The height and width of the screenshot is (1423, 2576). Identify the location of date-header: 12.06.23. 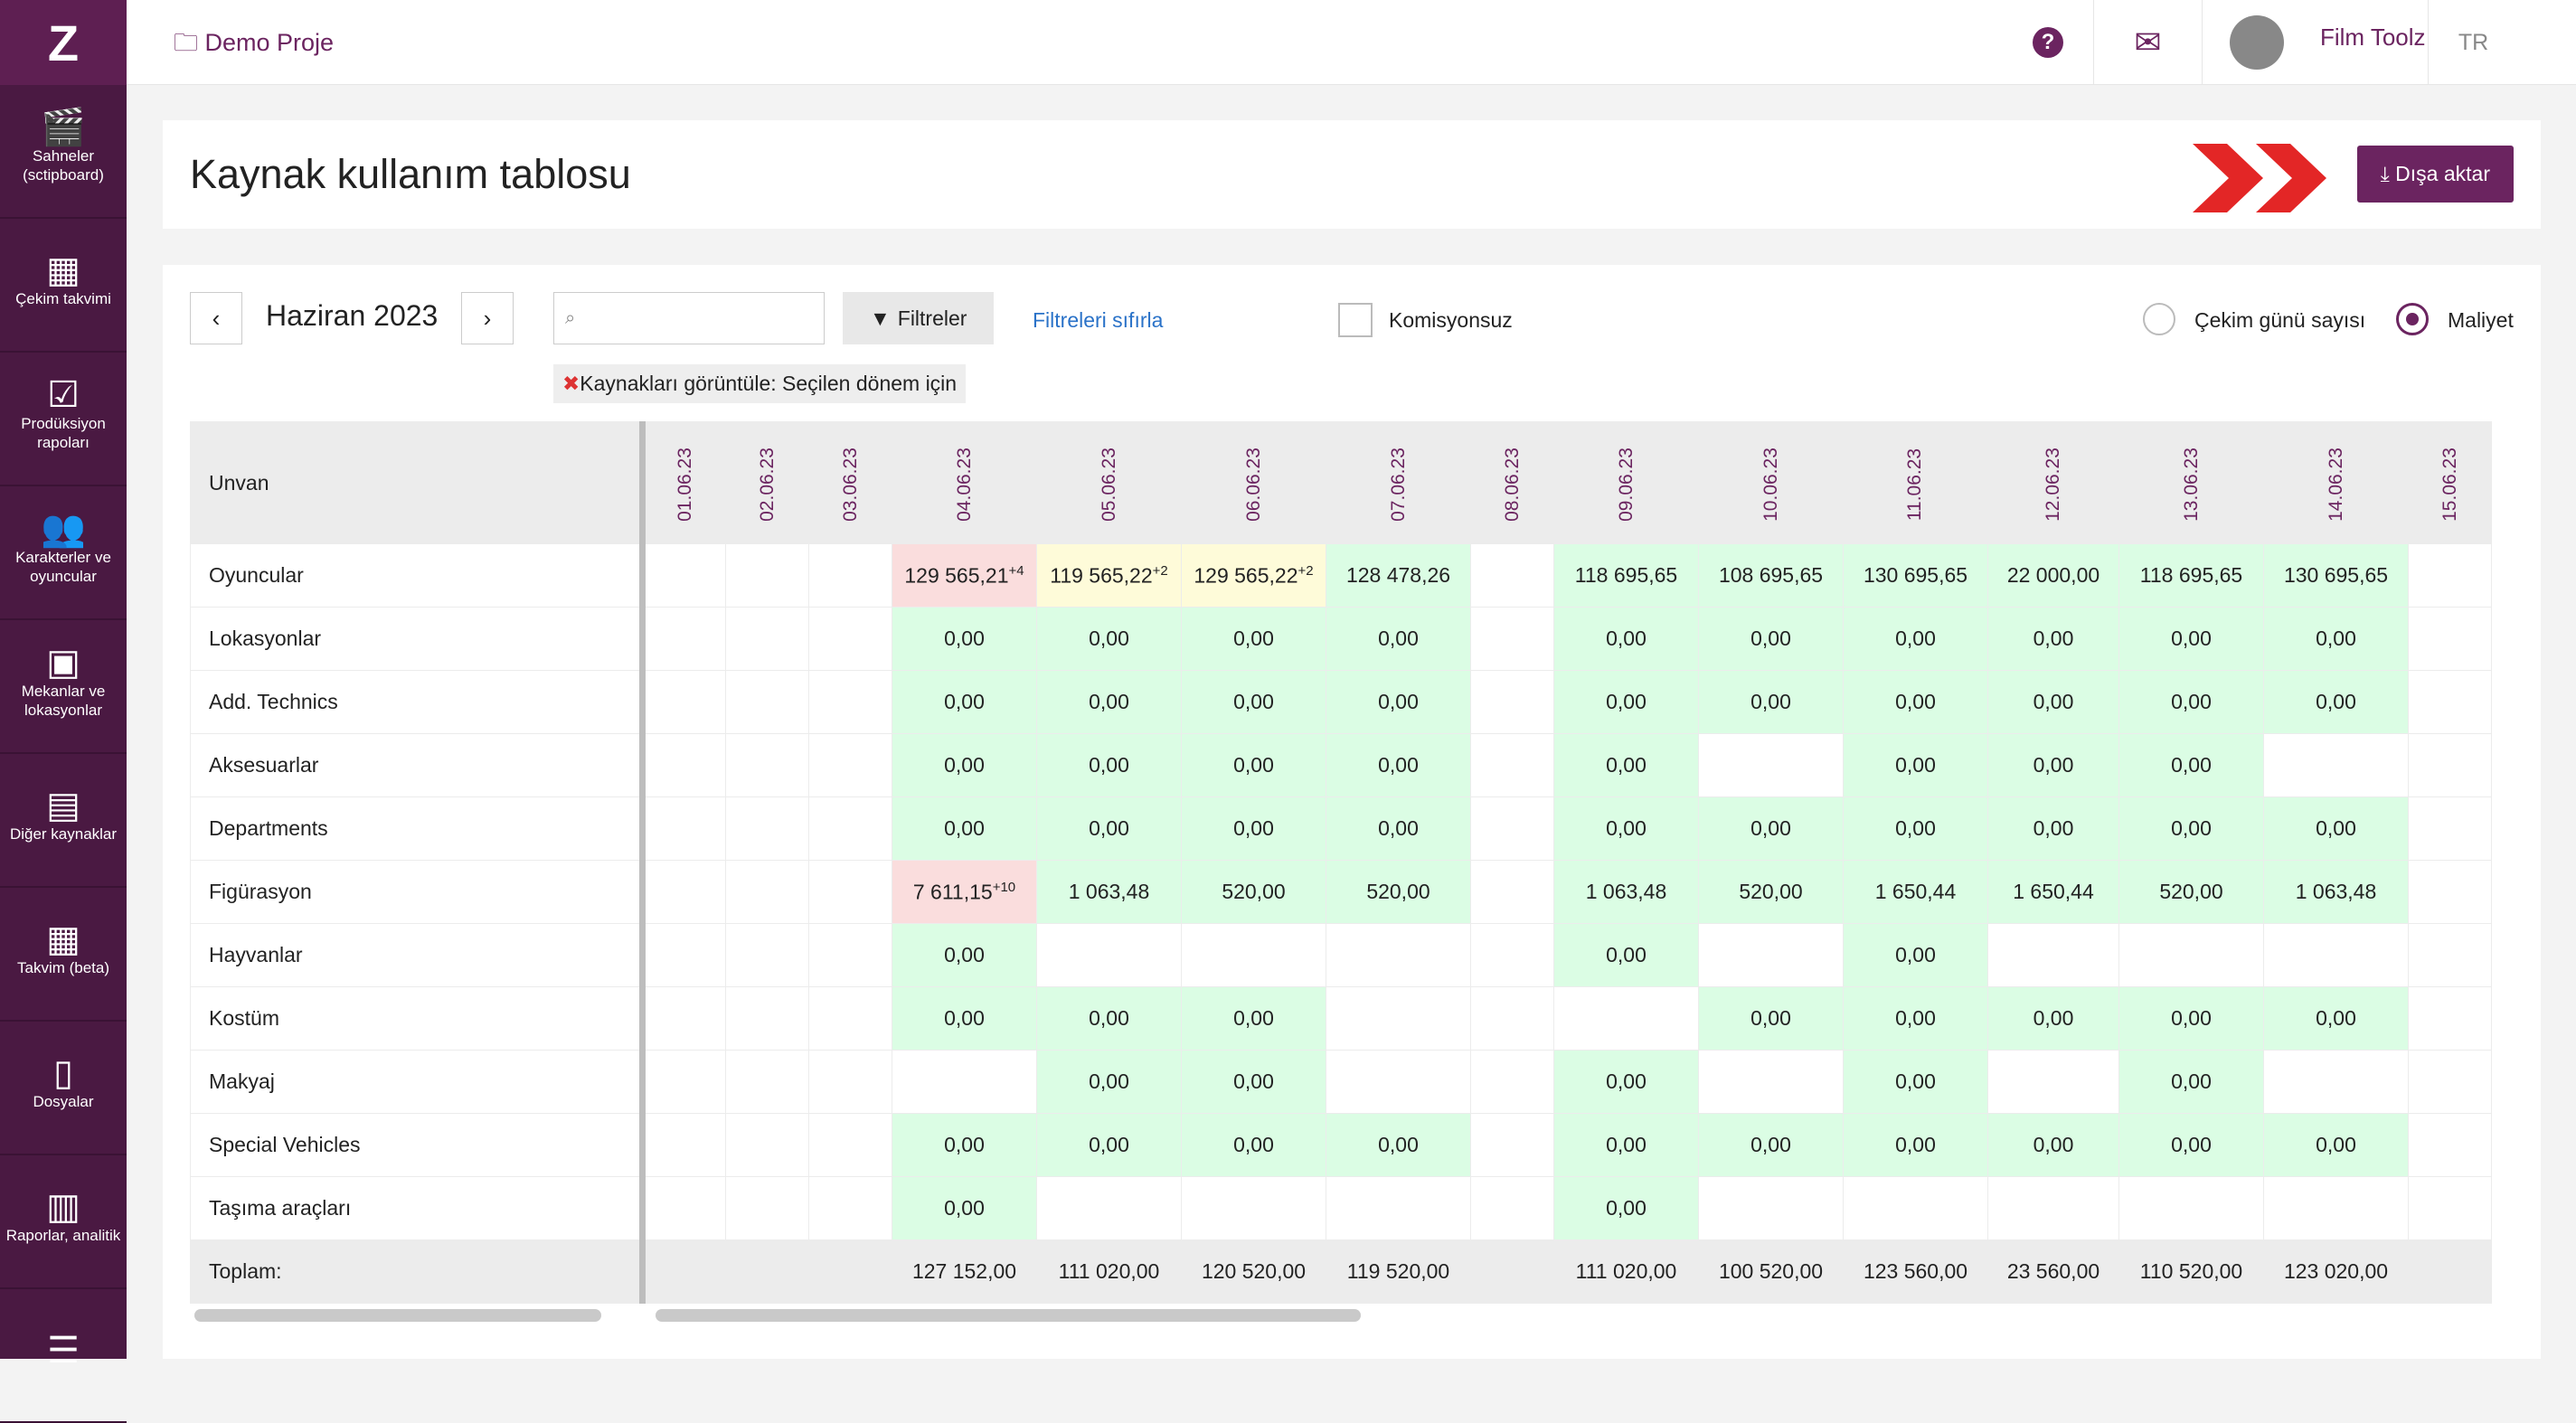
(2053, 482).